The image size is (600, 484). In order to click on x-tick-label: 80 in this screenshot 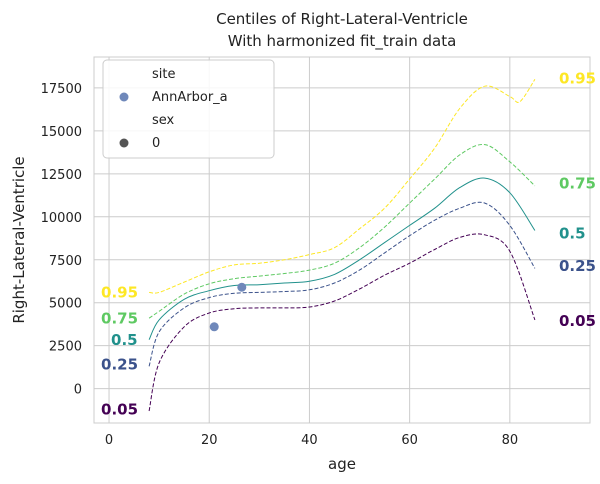, I will do `click(510, 440)`.